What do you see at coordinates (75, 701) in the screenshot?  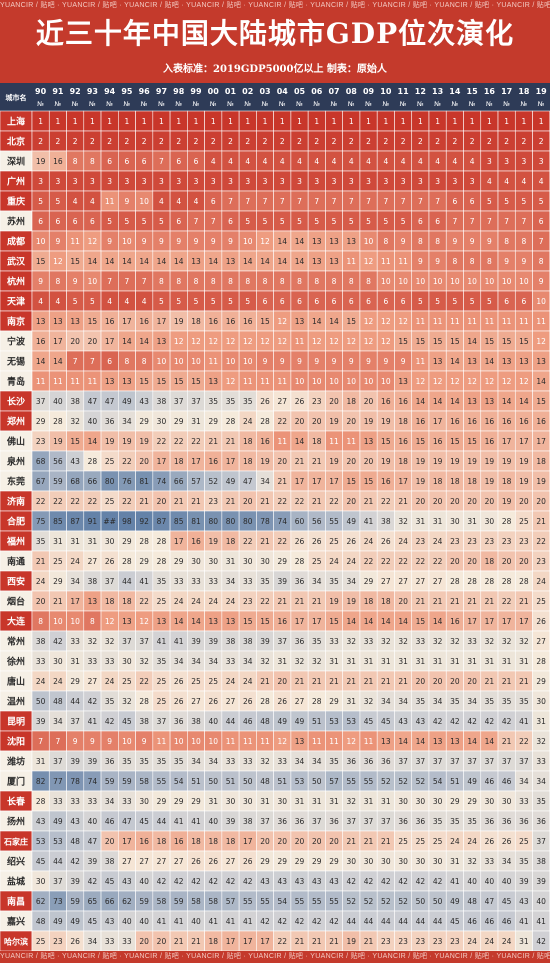 I see `rank-label: 44` at bounding box center [75, 701].